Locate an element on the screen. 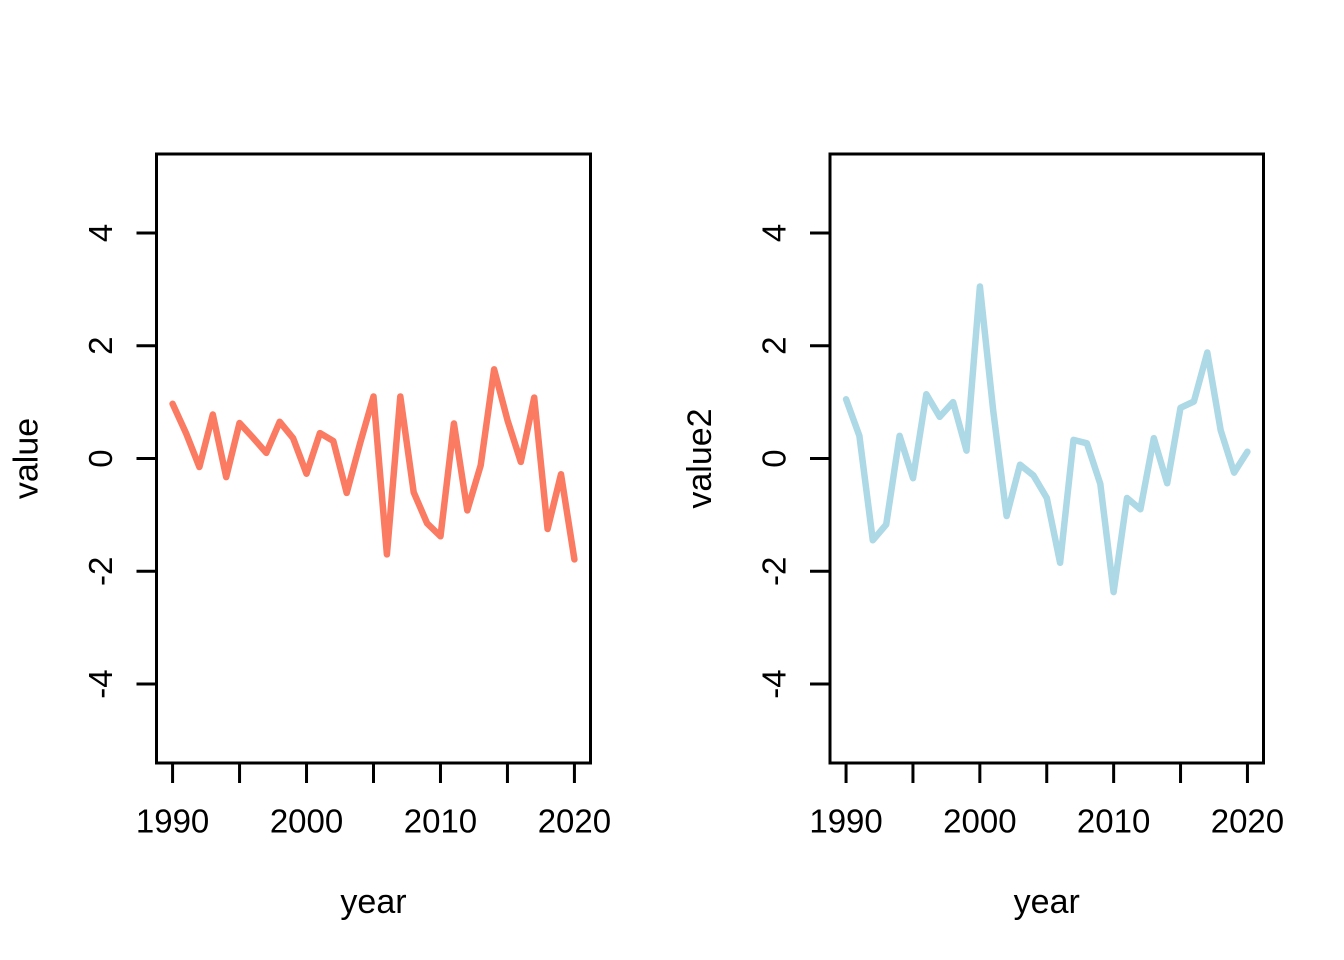 The image size is (1344, 960). y-axis-title: value2 is located at coordinates (700, 458).